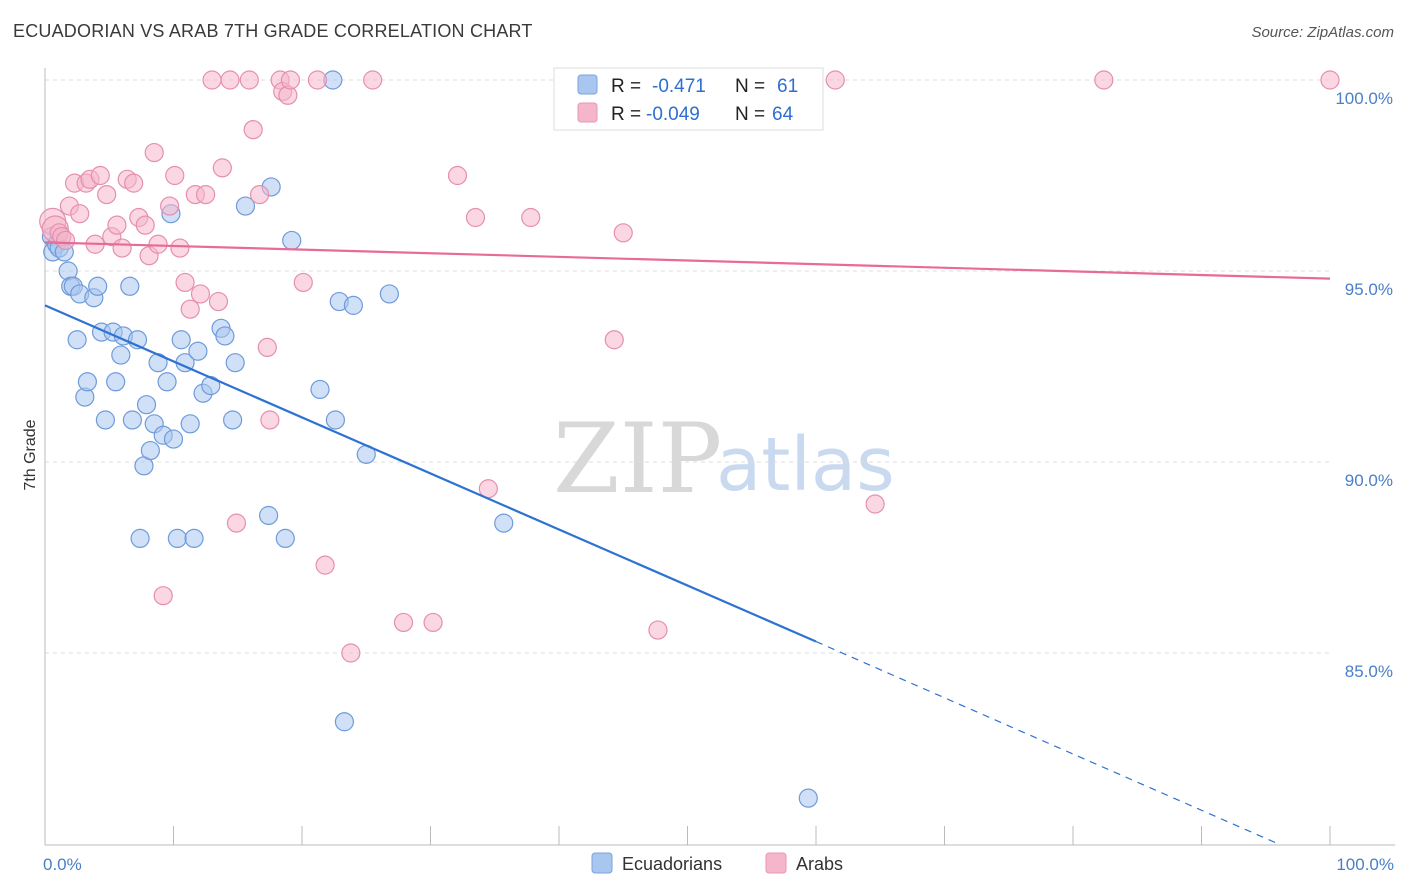 This screenshot has width=1406, height=892. I want to click on y-tick-label-95: 95.0%, so click(1369, 289).